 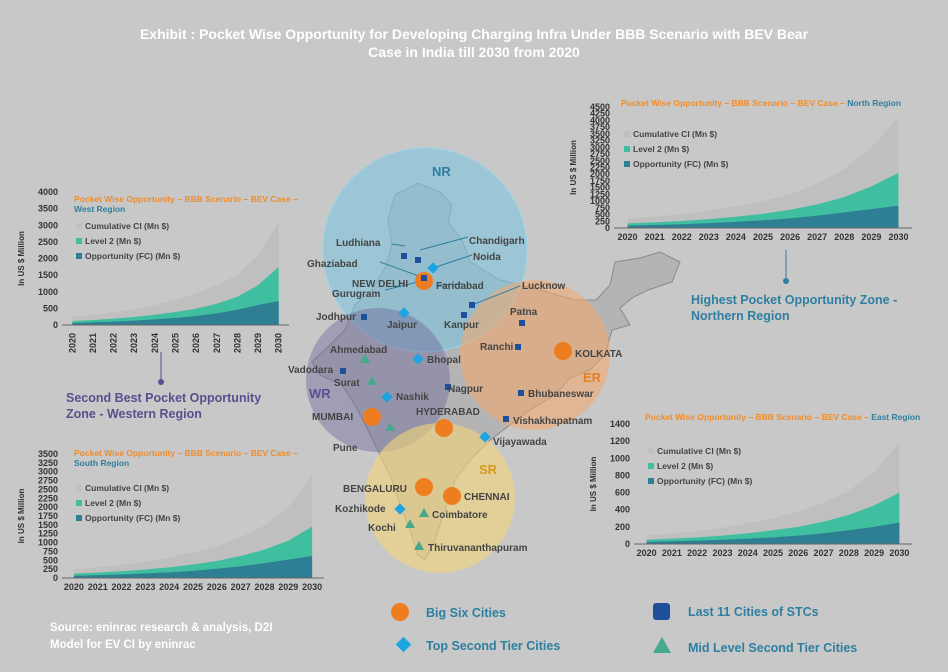 I want to click on chart-east-legend-label: Opportunity (FC) (Mn $), so click(x=705, y=481).